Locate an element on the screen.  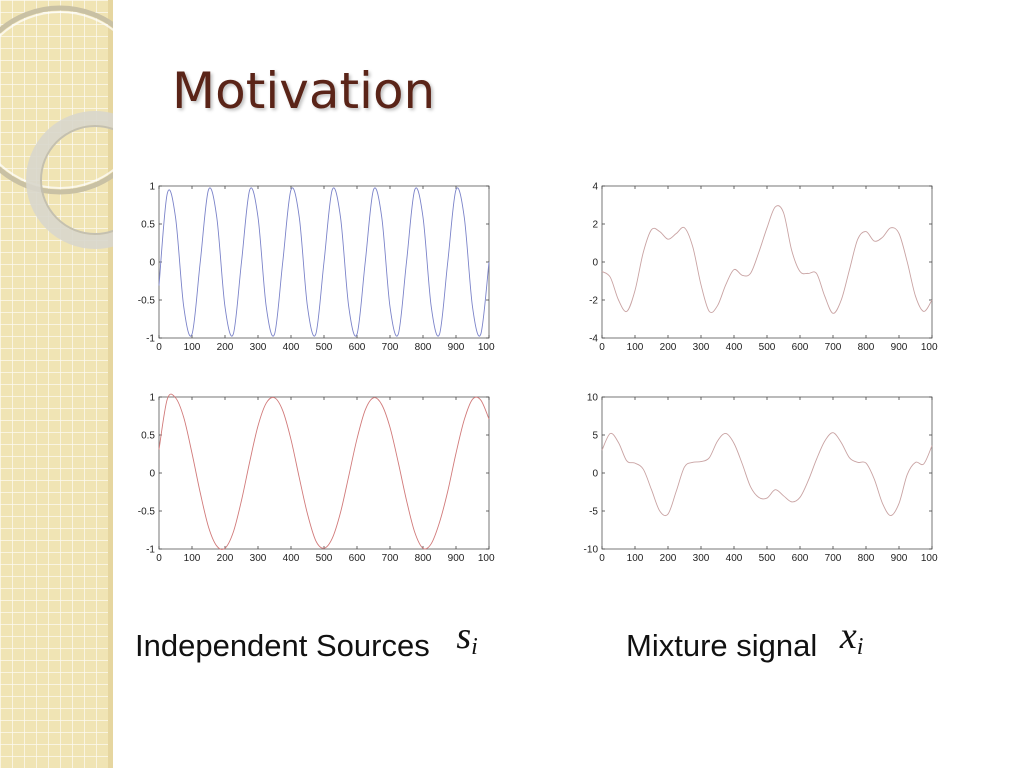
mixture-1-plot: 0 100 200 300 400 500 600 700 800 900 1000 -4 -2 0 2 4 is located at coordinates (758, 273).